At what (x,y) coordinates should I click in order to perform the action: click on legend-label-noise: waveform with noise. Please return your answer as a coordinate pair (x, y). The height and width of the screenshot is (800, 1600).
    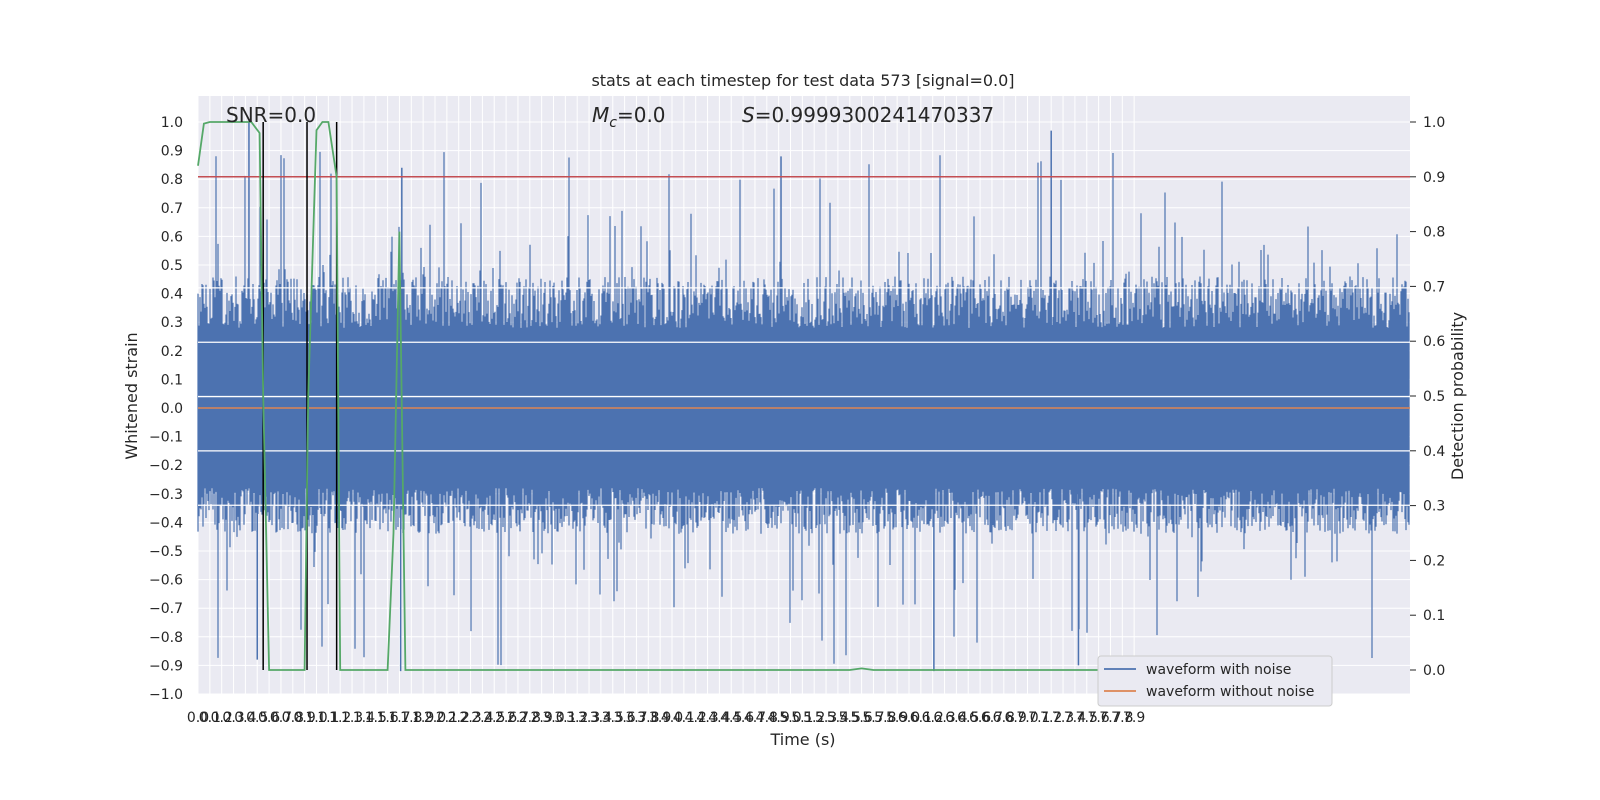
    Looking at the image, I should click on (1218, 670).